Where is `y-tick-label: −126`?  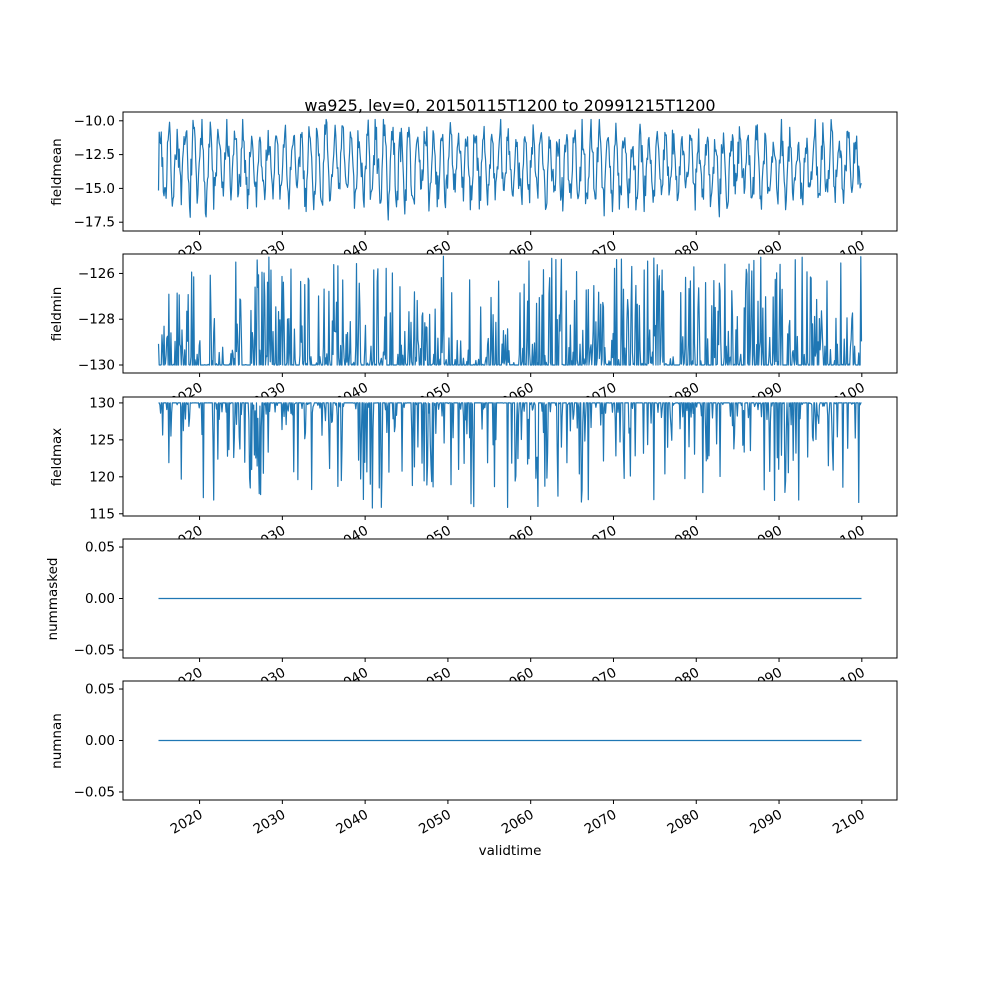
y-tick-label: −126 is located at coordinates (96, 274).